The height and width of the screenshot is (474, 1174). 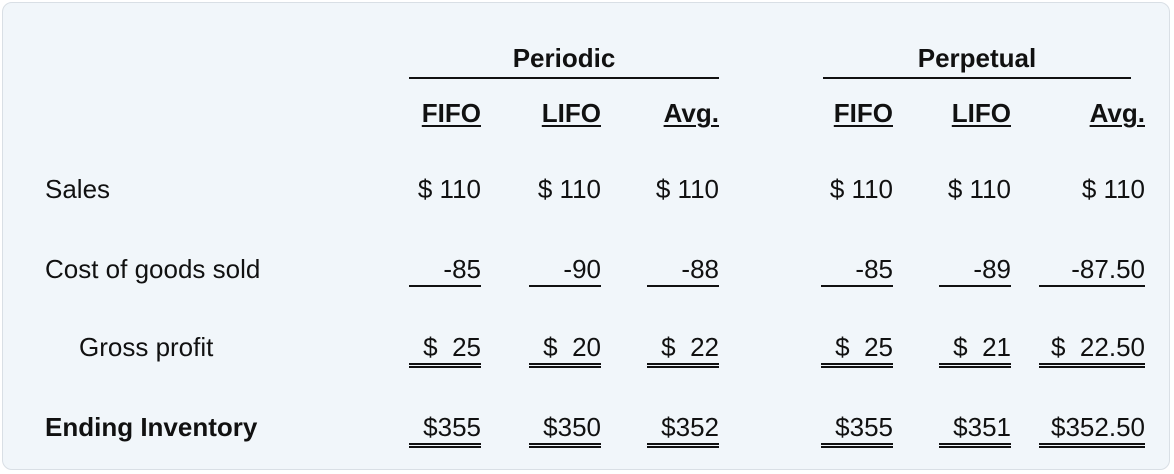 I want to click on col-head-periodic-avg: Avg., so click(x=691, y=113).